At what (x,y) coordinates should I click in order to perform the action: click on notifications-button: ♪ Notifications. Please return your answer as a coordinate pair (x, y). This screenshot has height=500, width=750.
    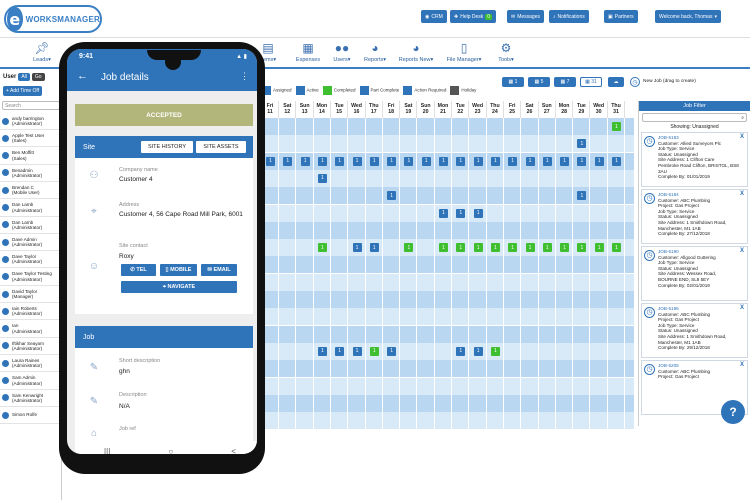
    Looking at the image, I should click on (569, 16).